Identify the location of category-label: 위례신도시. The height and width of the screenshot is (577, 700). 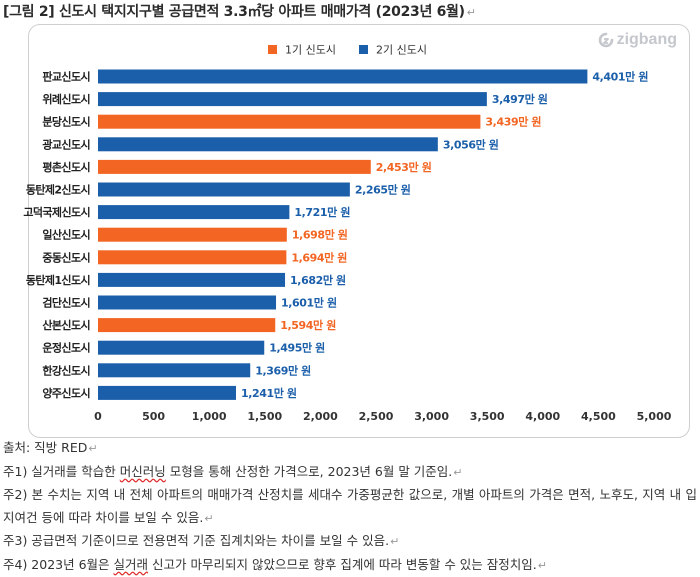
(66, 99).